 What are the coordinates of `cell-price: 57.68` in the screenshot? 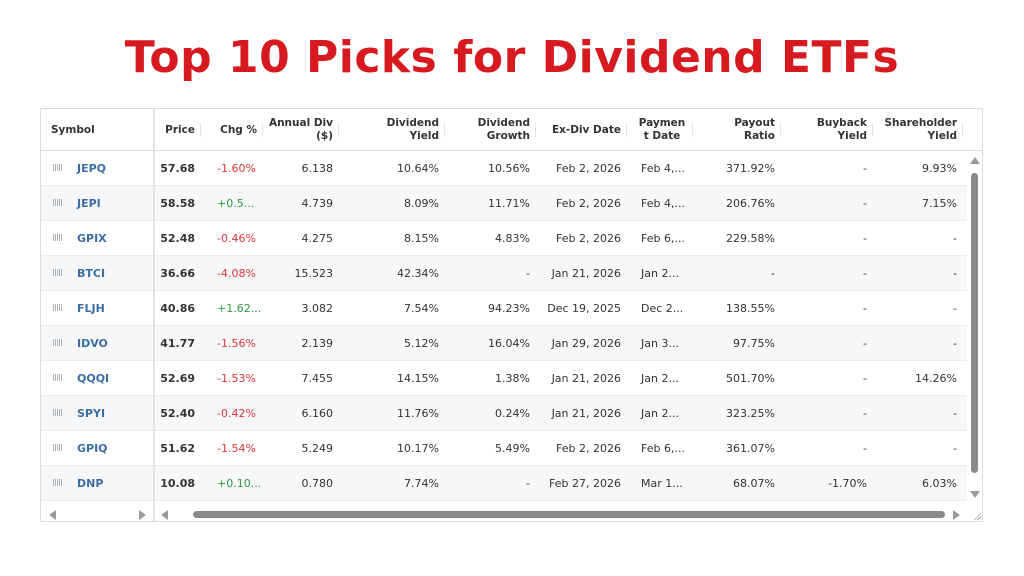 It's located at (177, 168).